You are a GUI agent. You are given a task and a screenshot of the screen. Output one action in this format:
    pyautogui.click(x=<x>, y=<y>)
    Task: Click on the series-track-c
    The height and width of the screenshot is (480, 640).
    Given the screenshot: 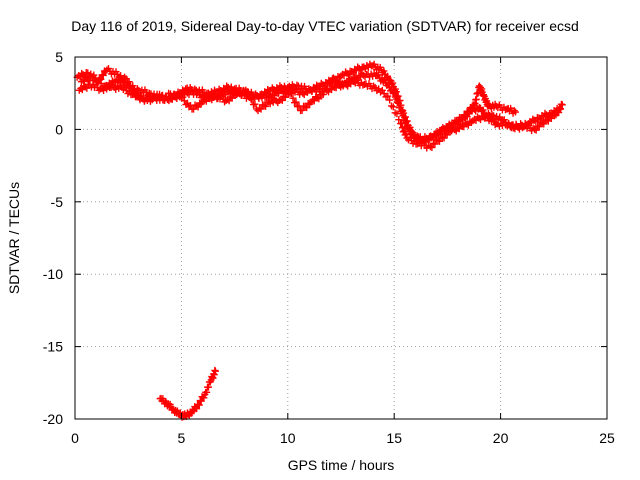 What is the action you would take?
    pyautogui.click(x=321, y=112)
    